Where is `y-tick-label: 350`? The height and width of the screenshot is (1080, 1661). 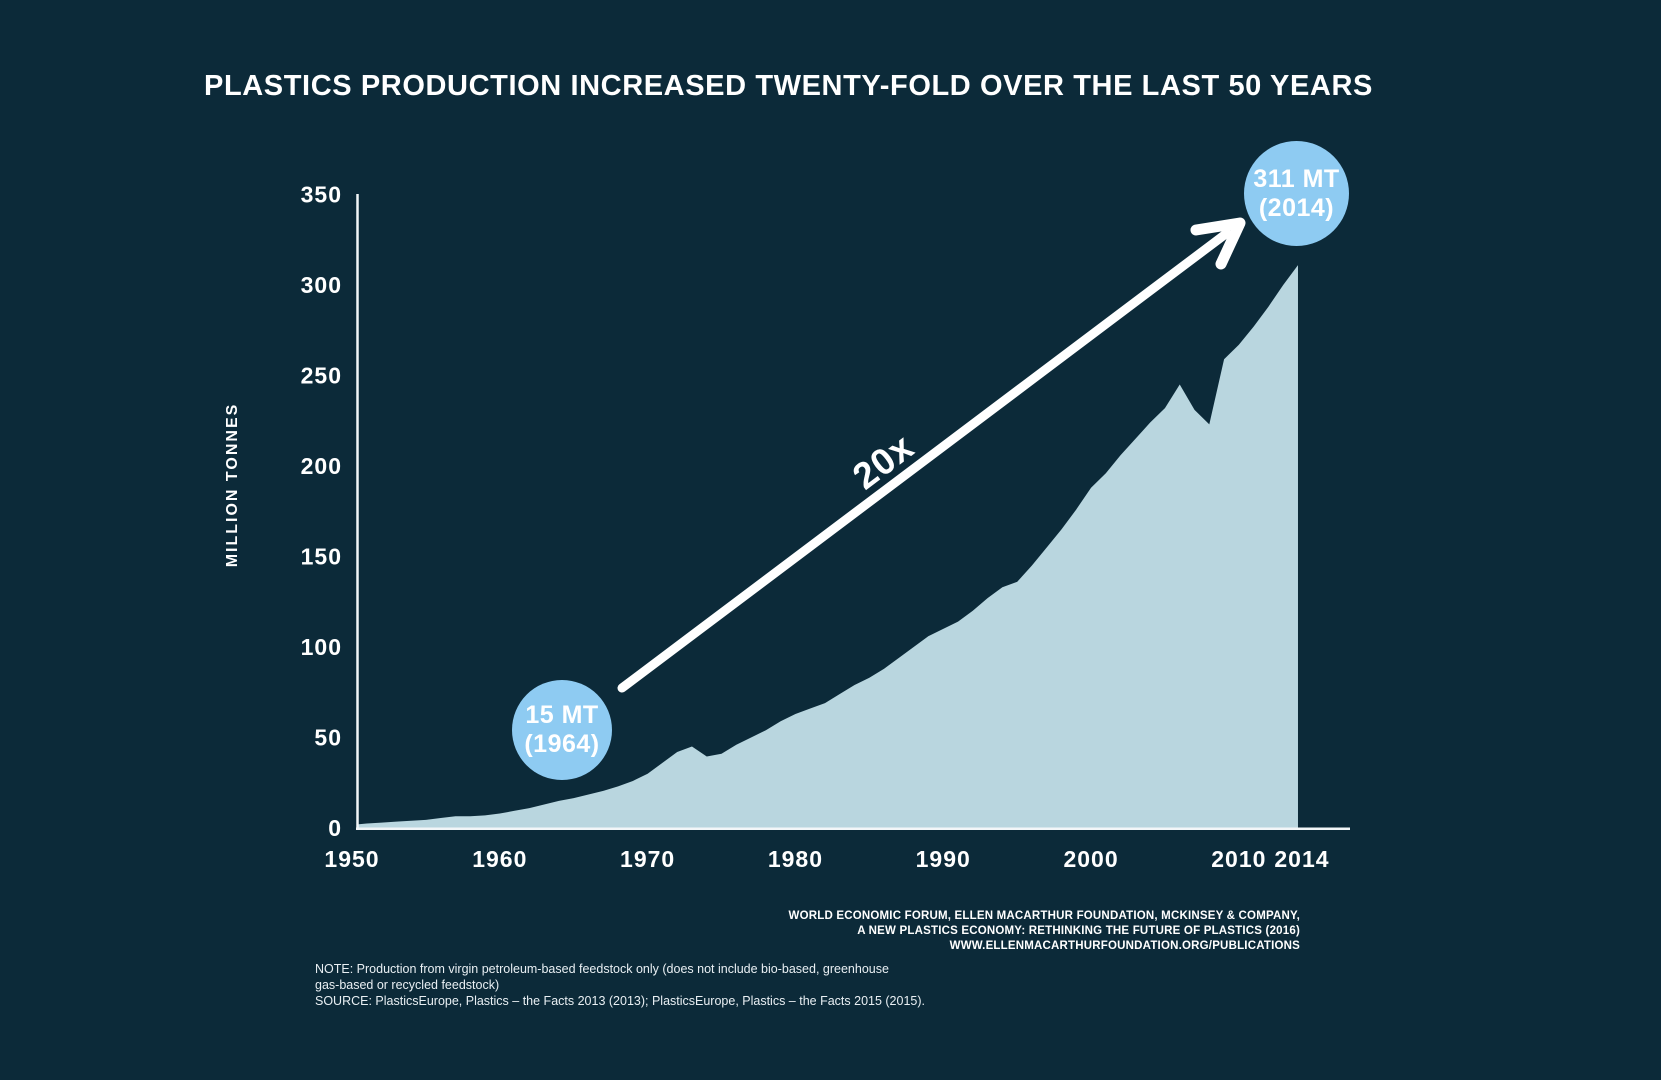 y-tick-label: 350 is located at coordinates (321, 195).